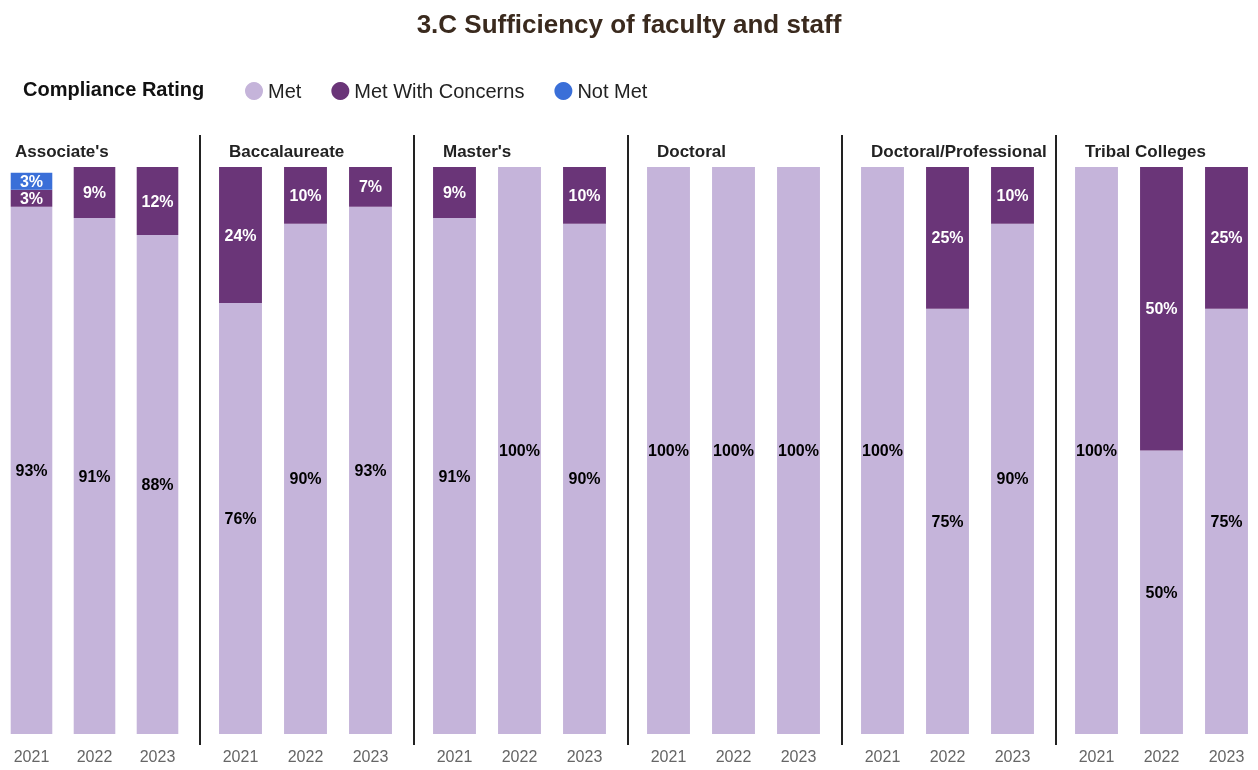 This screenshot has width=1258, height=770. I want to click on data-label: 7%, so click(370, 187).